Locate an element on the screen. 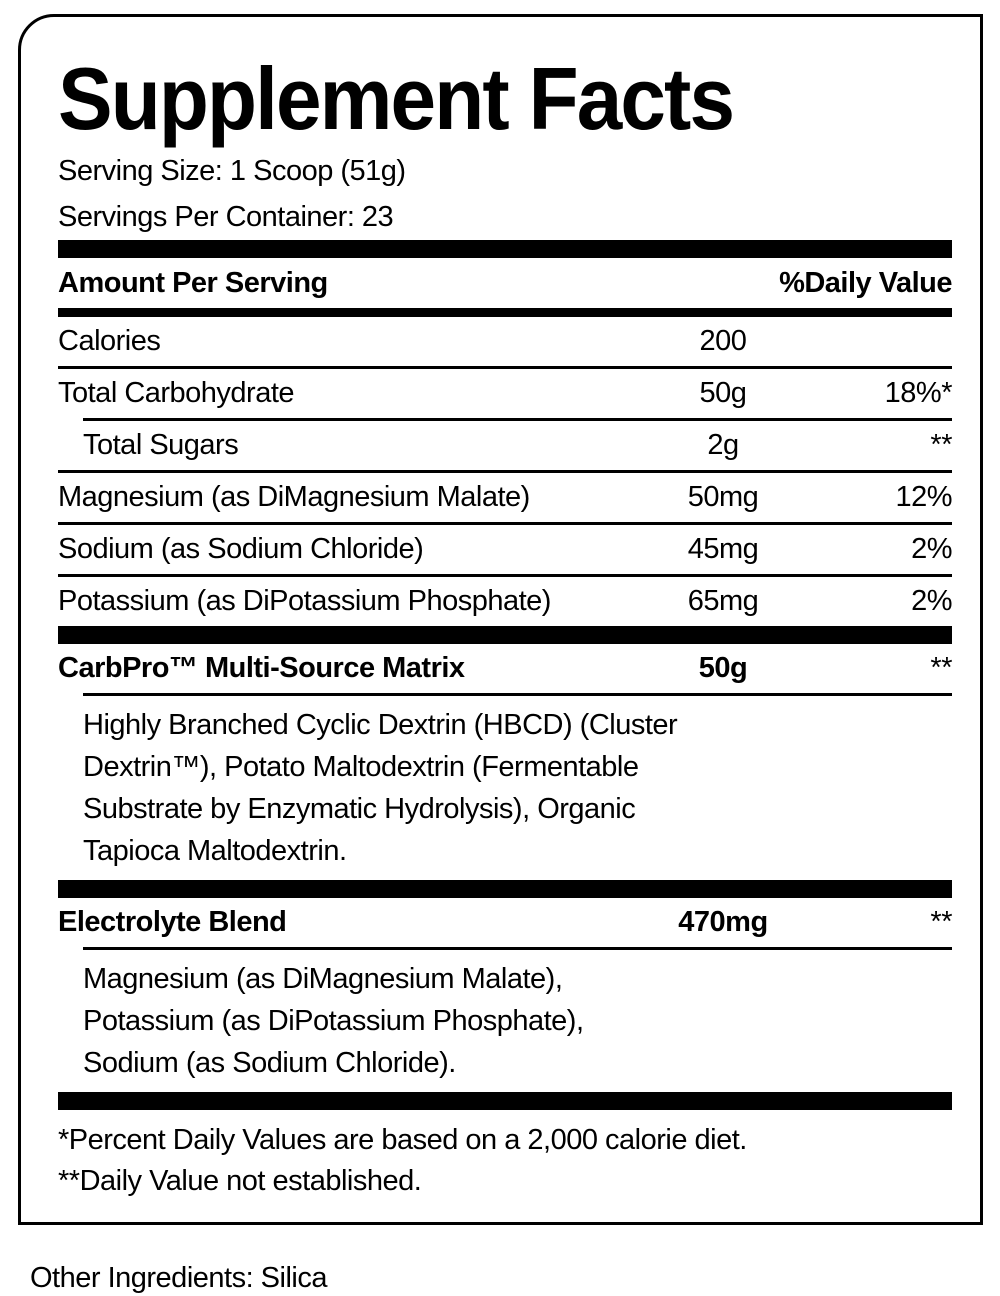 This screenshot has height=1296, width=1000. serving-size-line: Serving Size: 1 Scoop (51g) is located at coordinates (232, 171).